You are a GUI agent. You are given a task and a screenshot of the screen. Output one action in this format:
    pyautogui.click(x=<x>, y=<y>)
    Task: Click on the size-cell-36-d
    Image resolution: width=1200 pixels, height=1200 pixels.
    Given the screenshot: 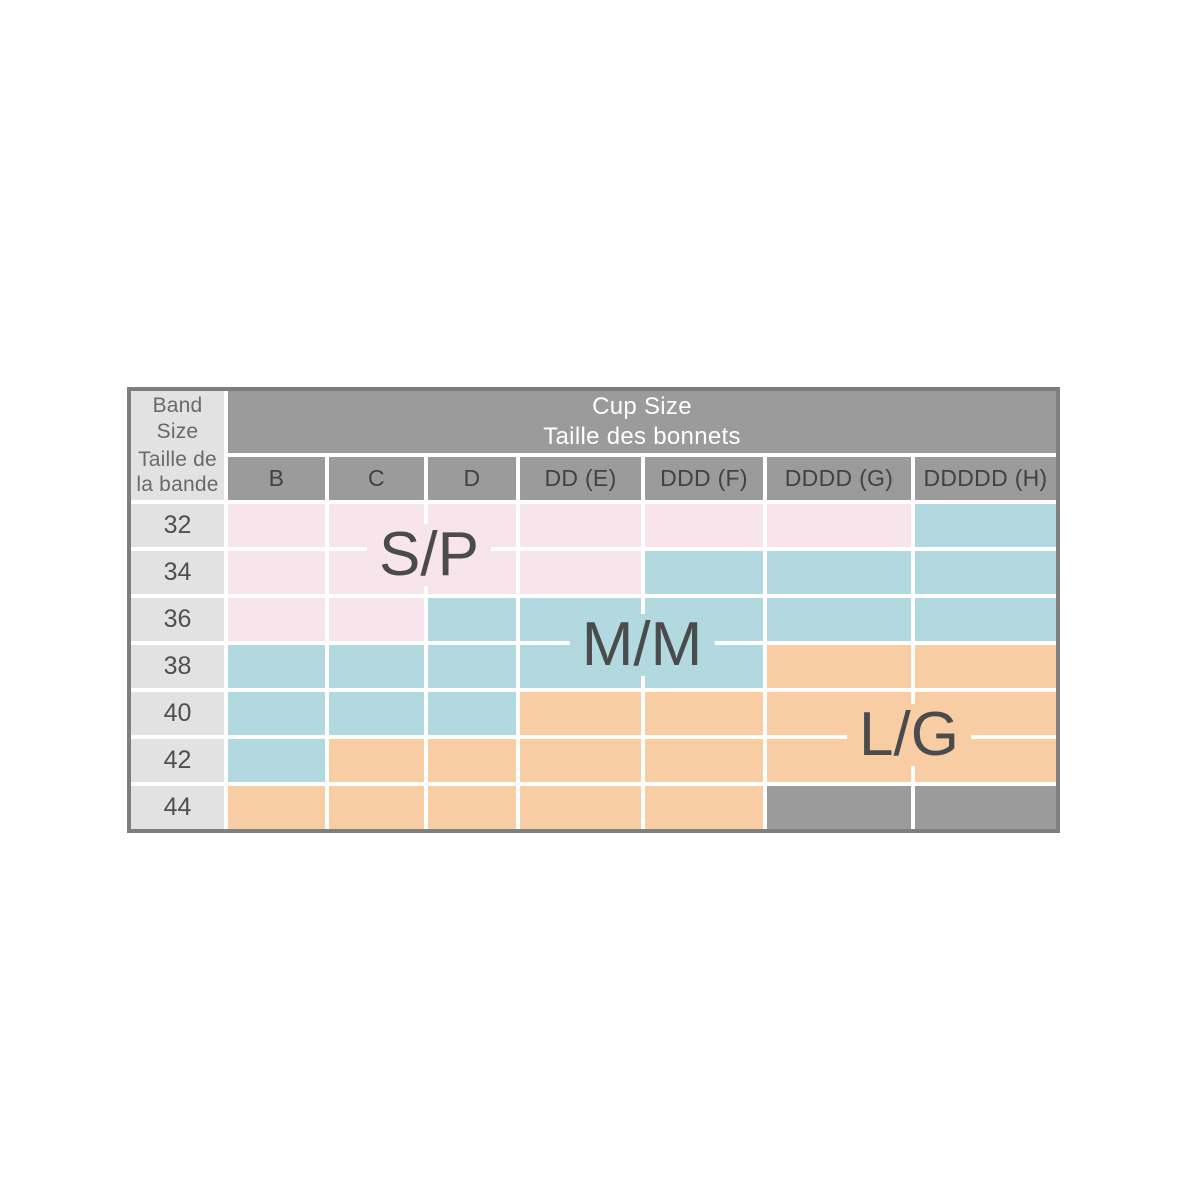 What is the action you would take?
    pyautogui.click(x=472, y=619)
    